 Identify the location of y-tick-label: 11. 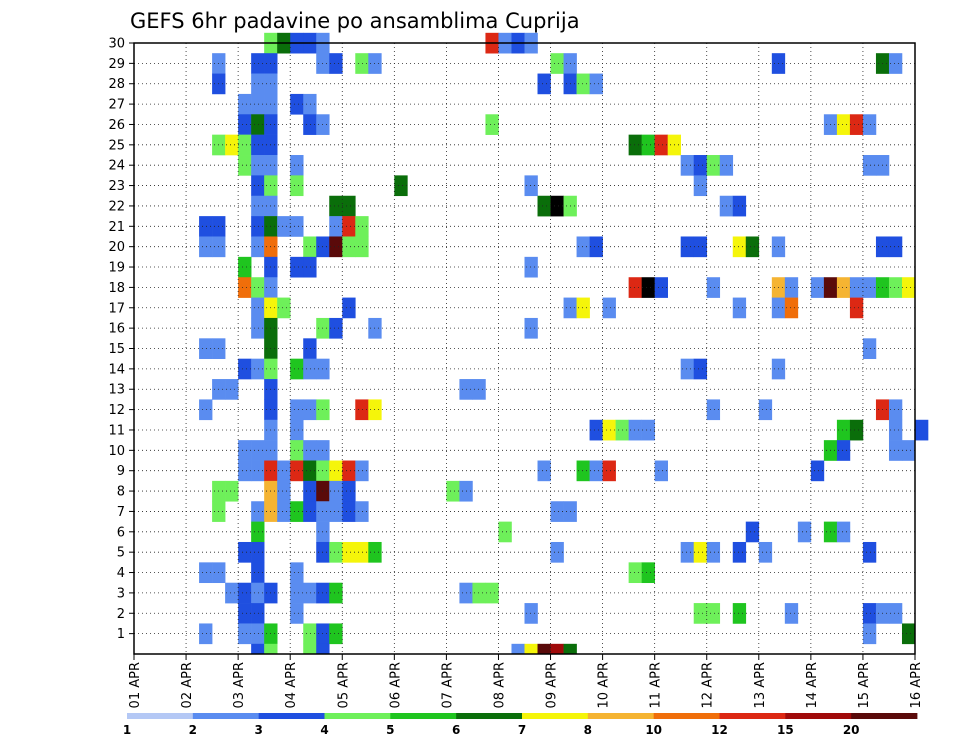
(116, 430).